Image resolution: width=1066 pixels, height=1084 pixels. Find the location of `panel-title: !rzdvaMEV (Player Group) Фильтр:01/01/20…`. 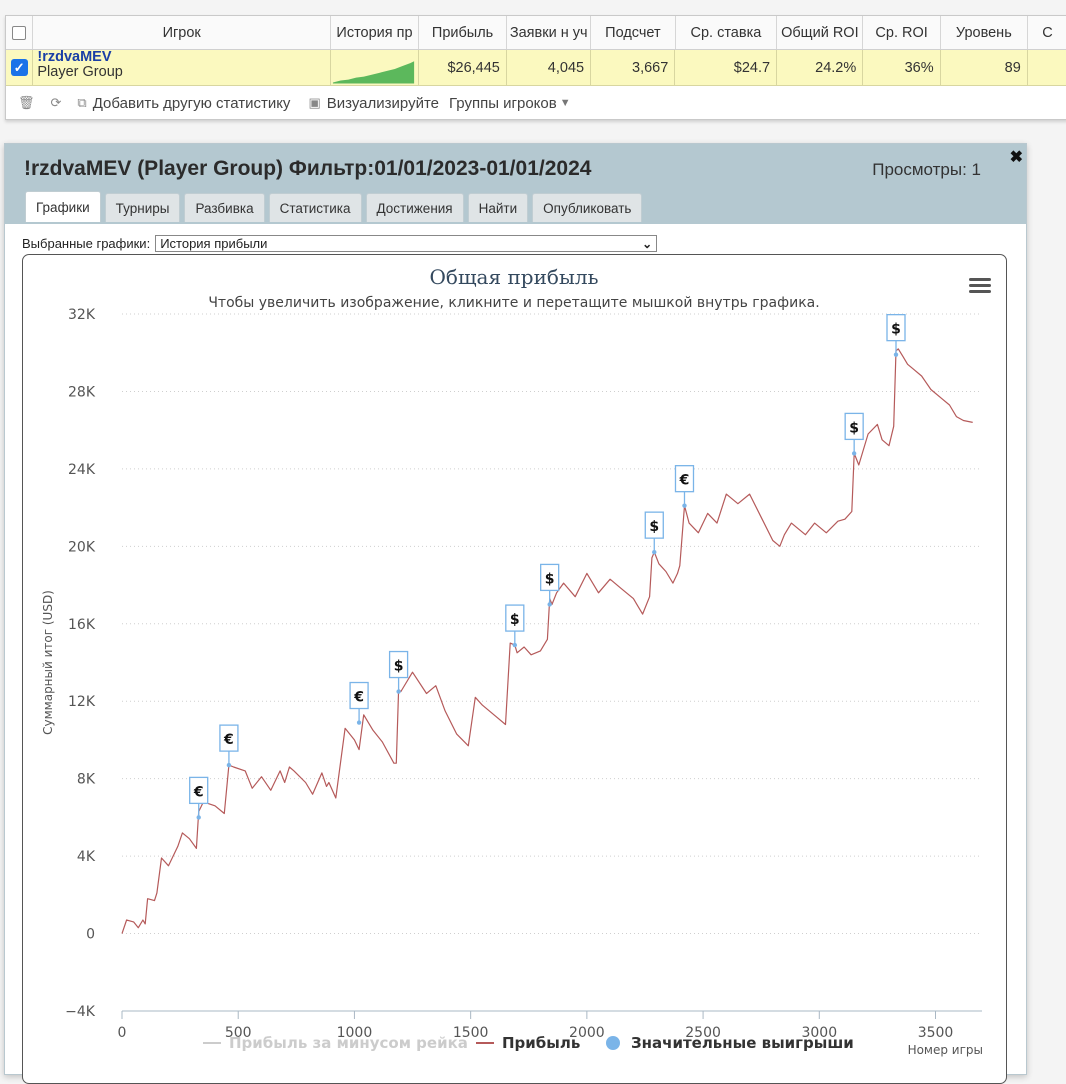

panel-title: !rzdvaMEV (Player Group) Фильтр:01/01/20… is located at coordinates (308, 168).